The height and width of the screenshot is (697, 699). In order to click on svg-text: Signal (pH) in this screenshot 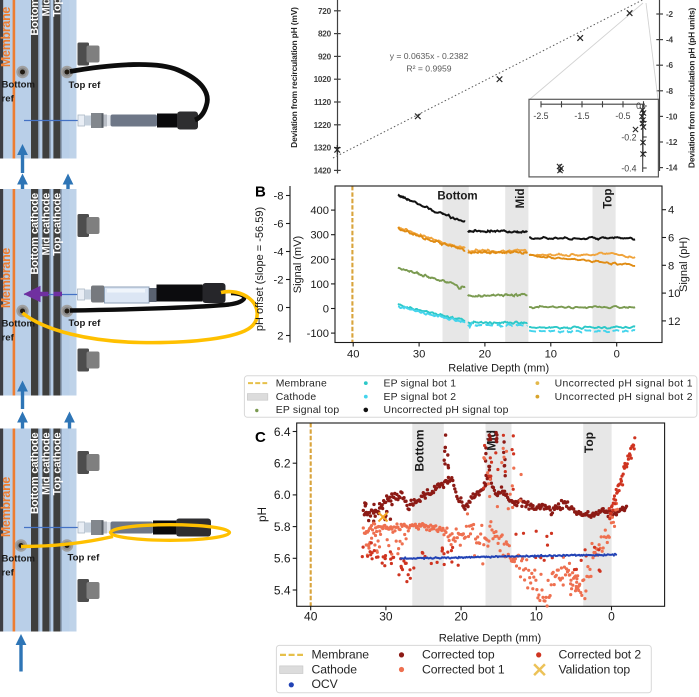, I will do `click(684, 264)`.